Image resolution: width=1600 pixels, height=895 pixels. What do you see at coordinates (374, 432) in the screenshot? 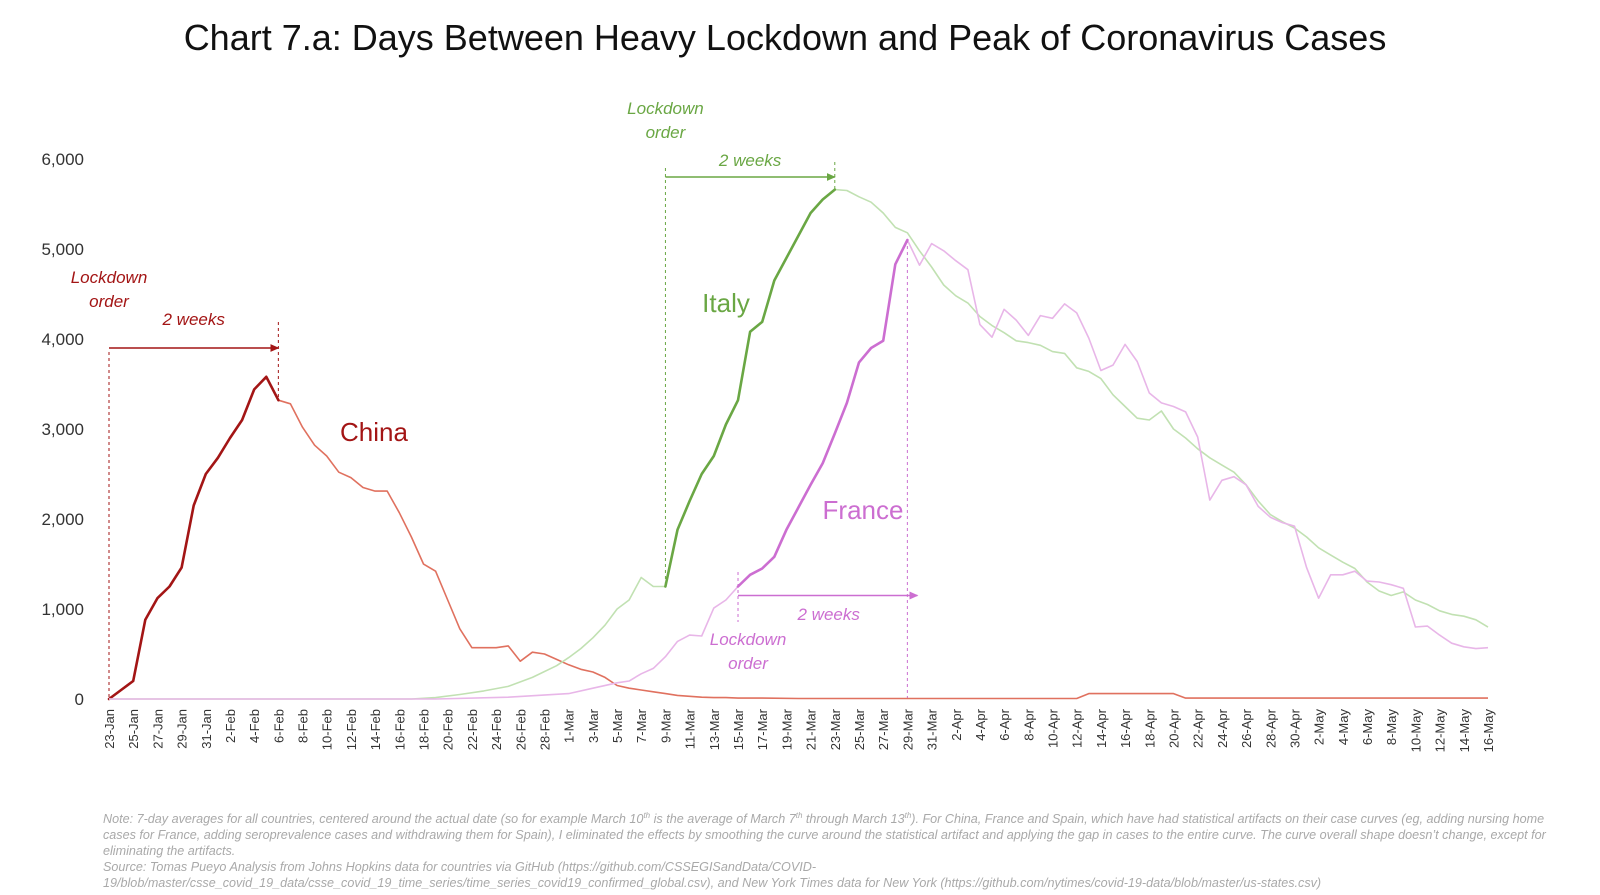
I see `china-series-label: China` at bounding box center [374, 432].